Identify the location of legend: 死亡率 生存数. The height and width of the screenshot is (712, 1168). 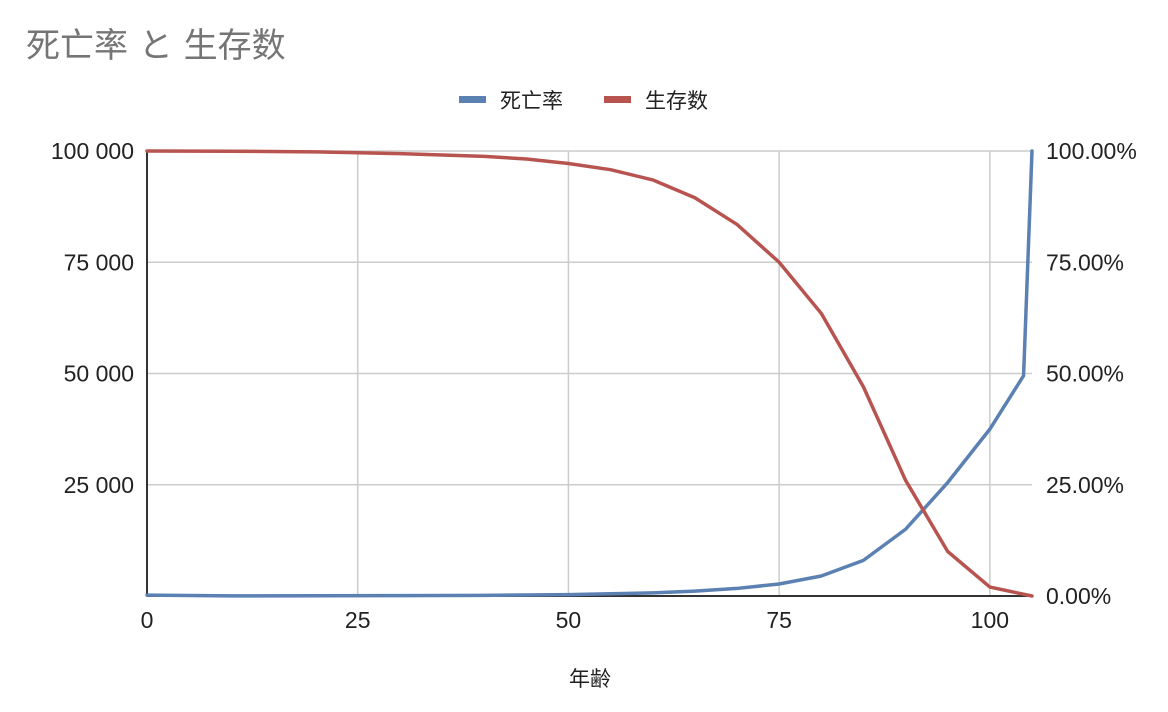
(583, 101).